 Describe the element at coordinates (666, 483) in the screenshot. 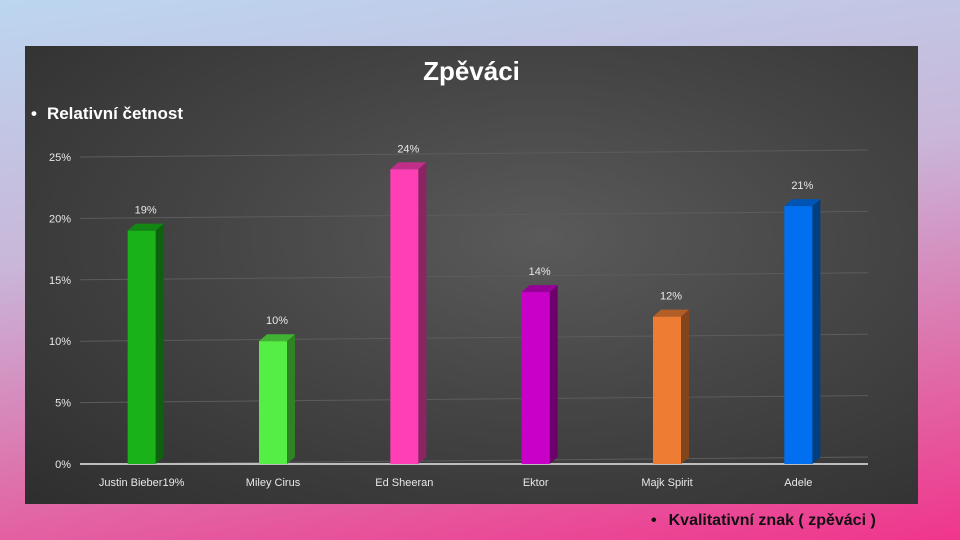

I see `x-tick-label: Majk Spirit` at that location.